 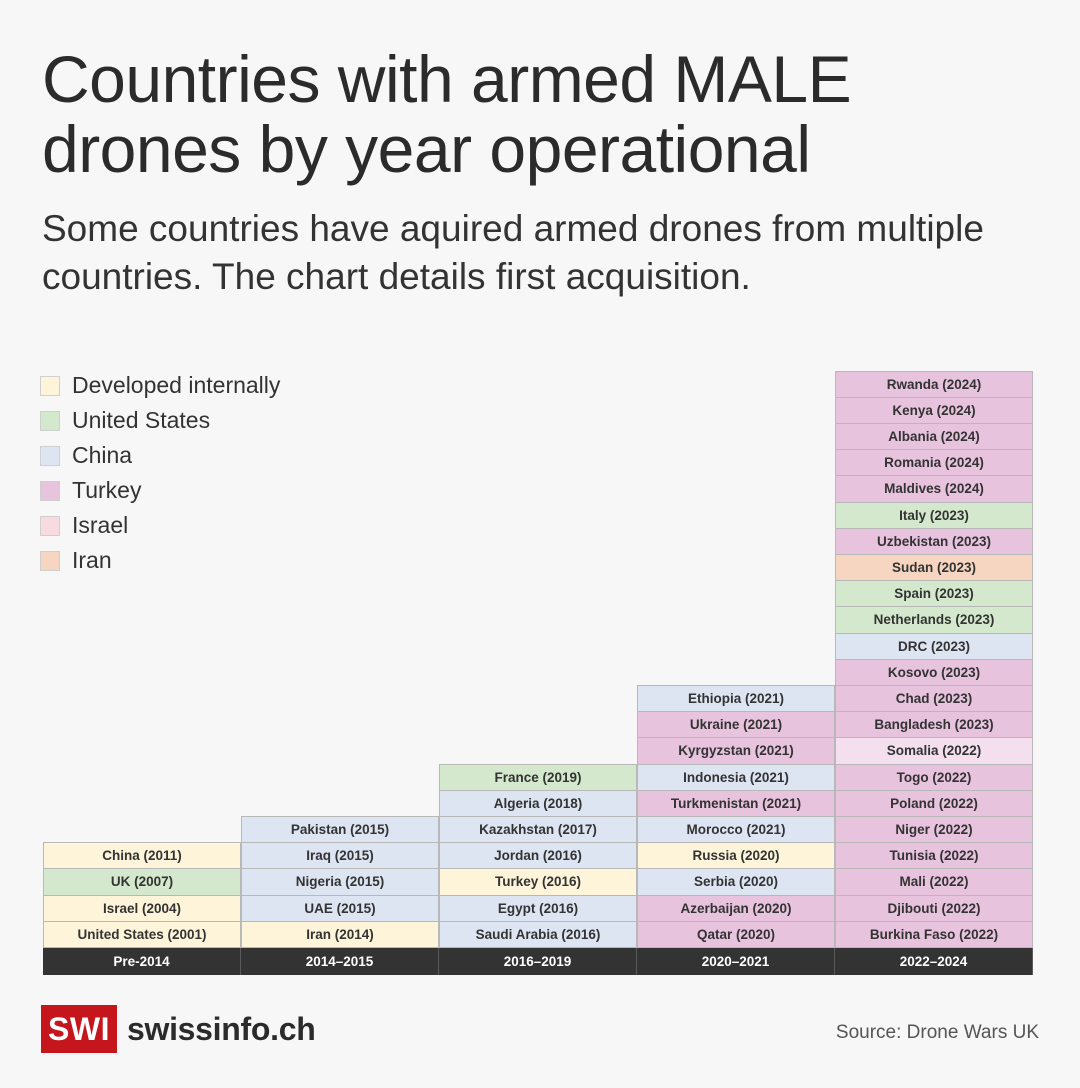 What do you see at coordinates (340, 882) in the screenshot?
I see `country-cell: Nigeria (2015)` at bounding box center [340, 882].